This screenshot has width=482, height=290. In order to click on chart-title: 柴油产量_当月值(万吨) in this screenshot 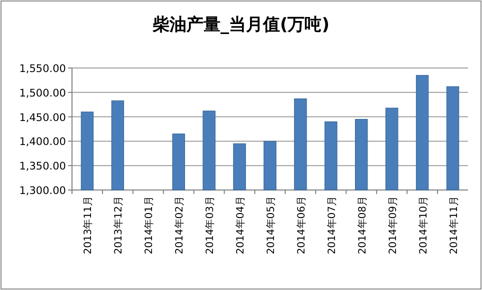, I will do `click(240, 25)`.